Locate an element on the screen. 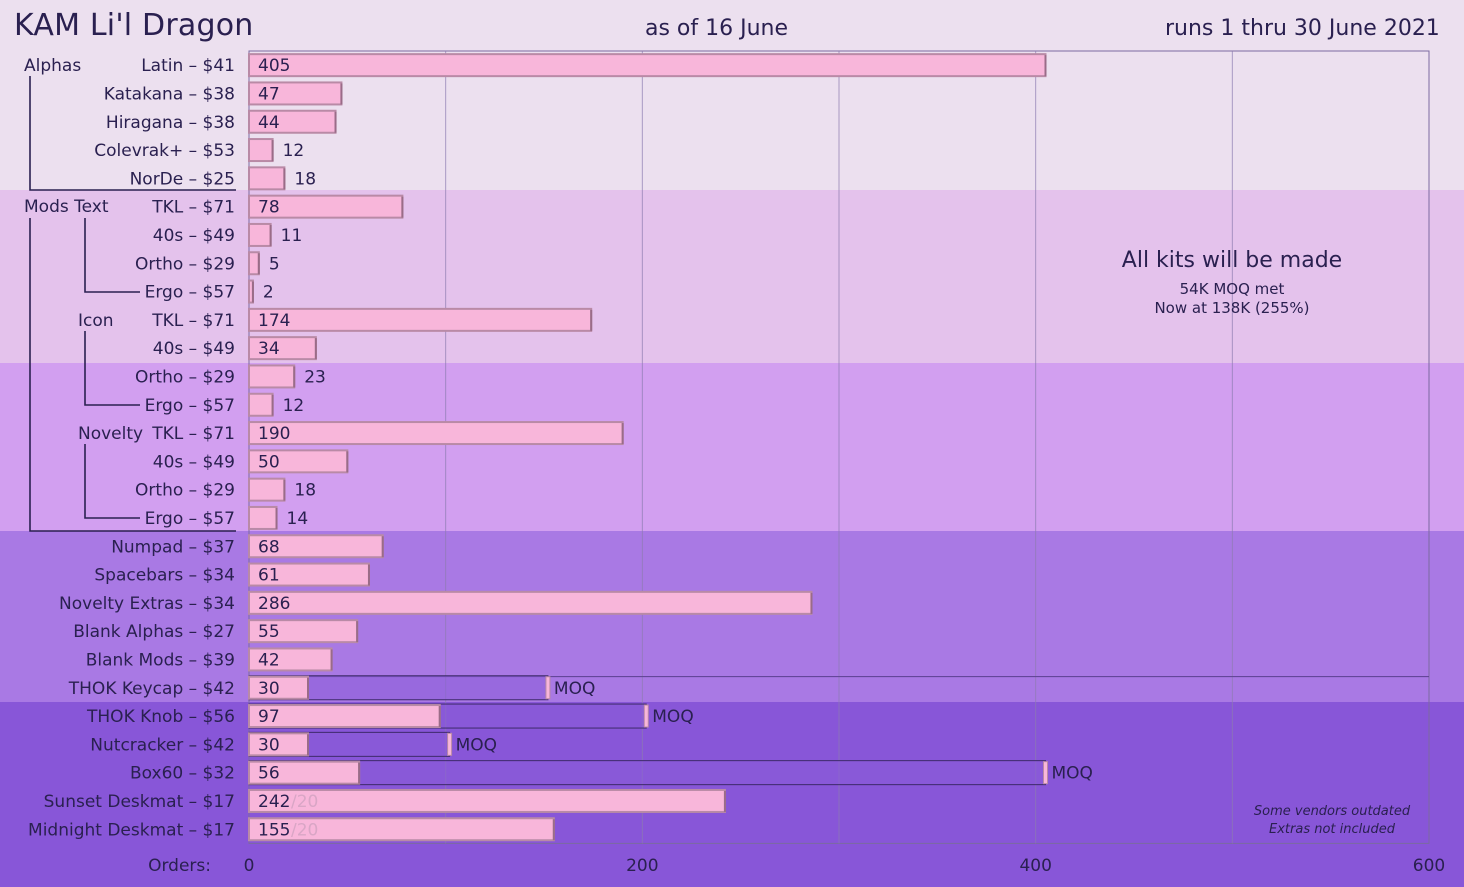  value-label: 2 is located at coordinates (268, 293).